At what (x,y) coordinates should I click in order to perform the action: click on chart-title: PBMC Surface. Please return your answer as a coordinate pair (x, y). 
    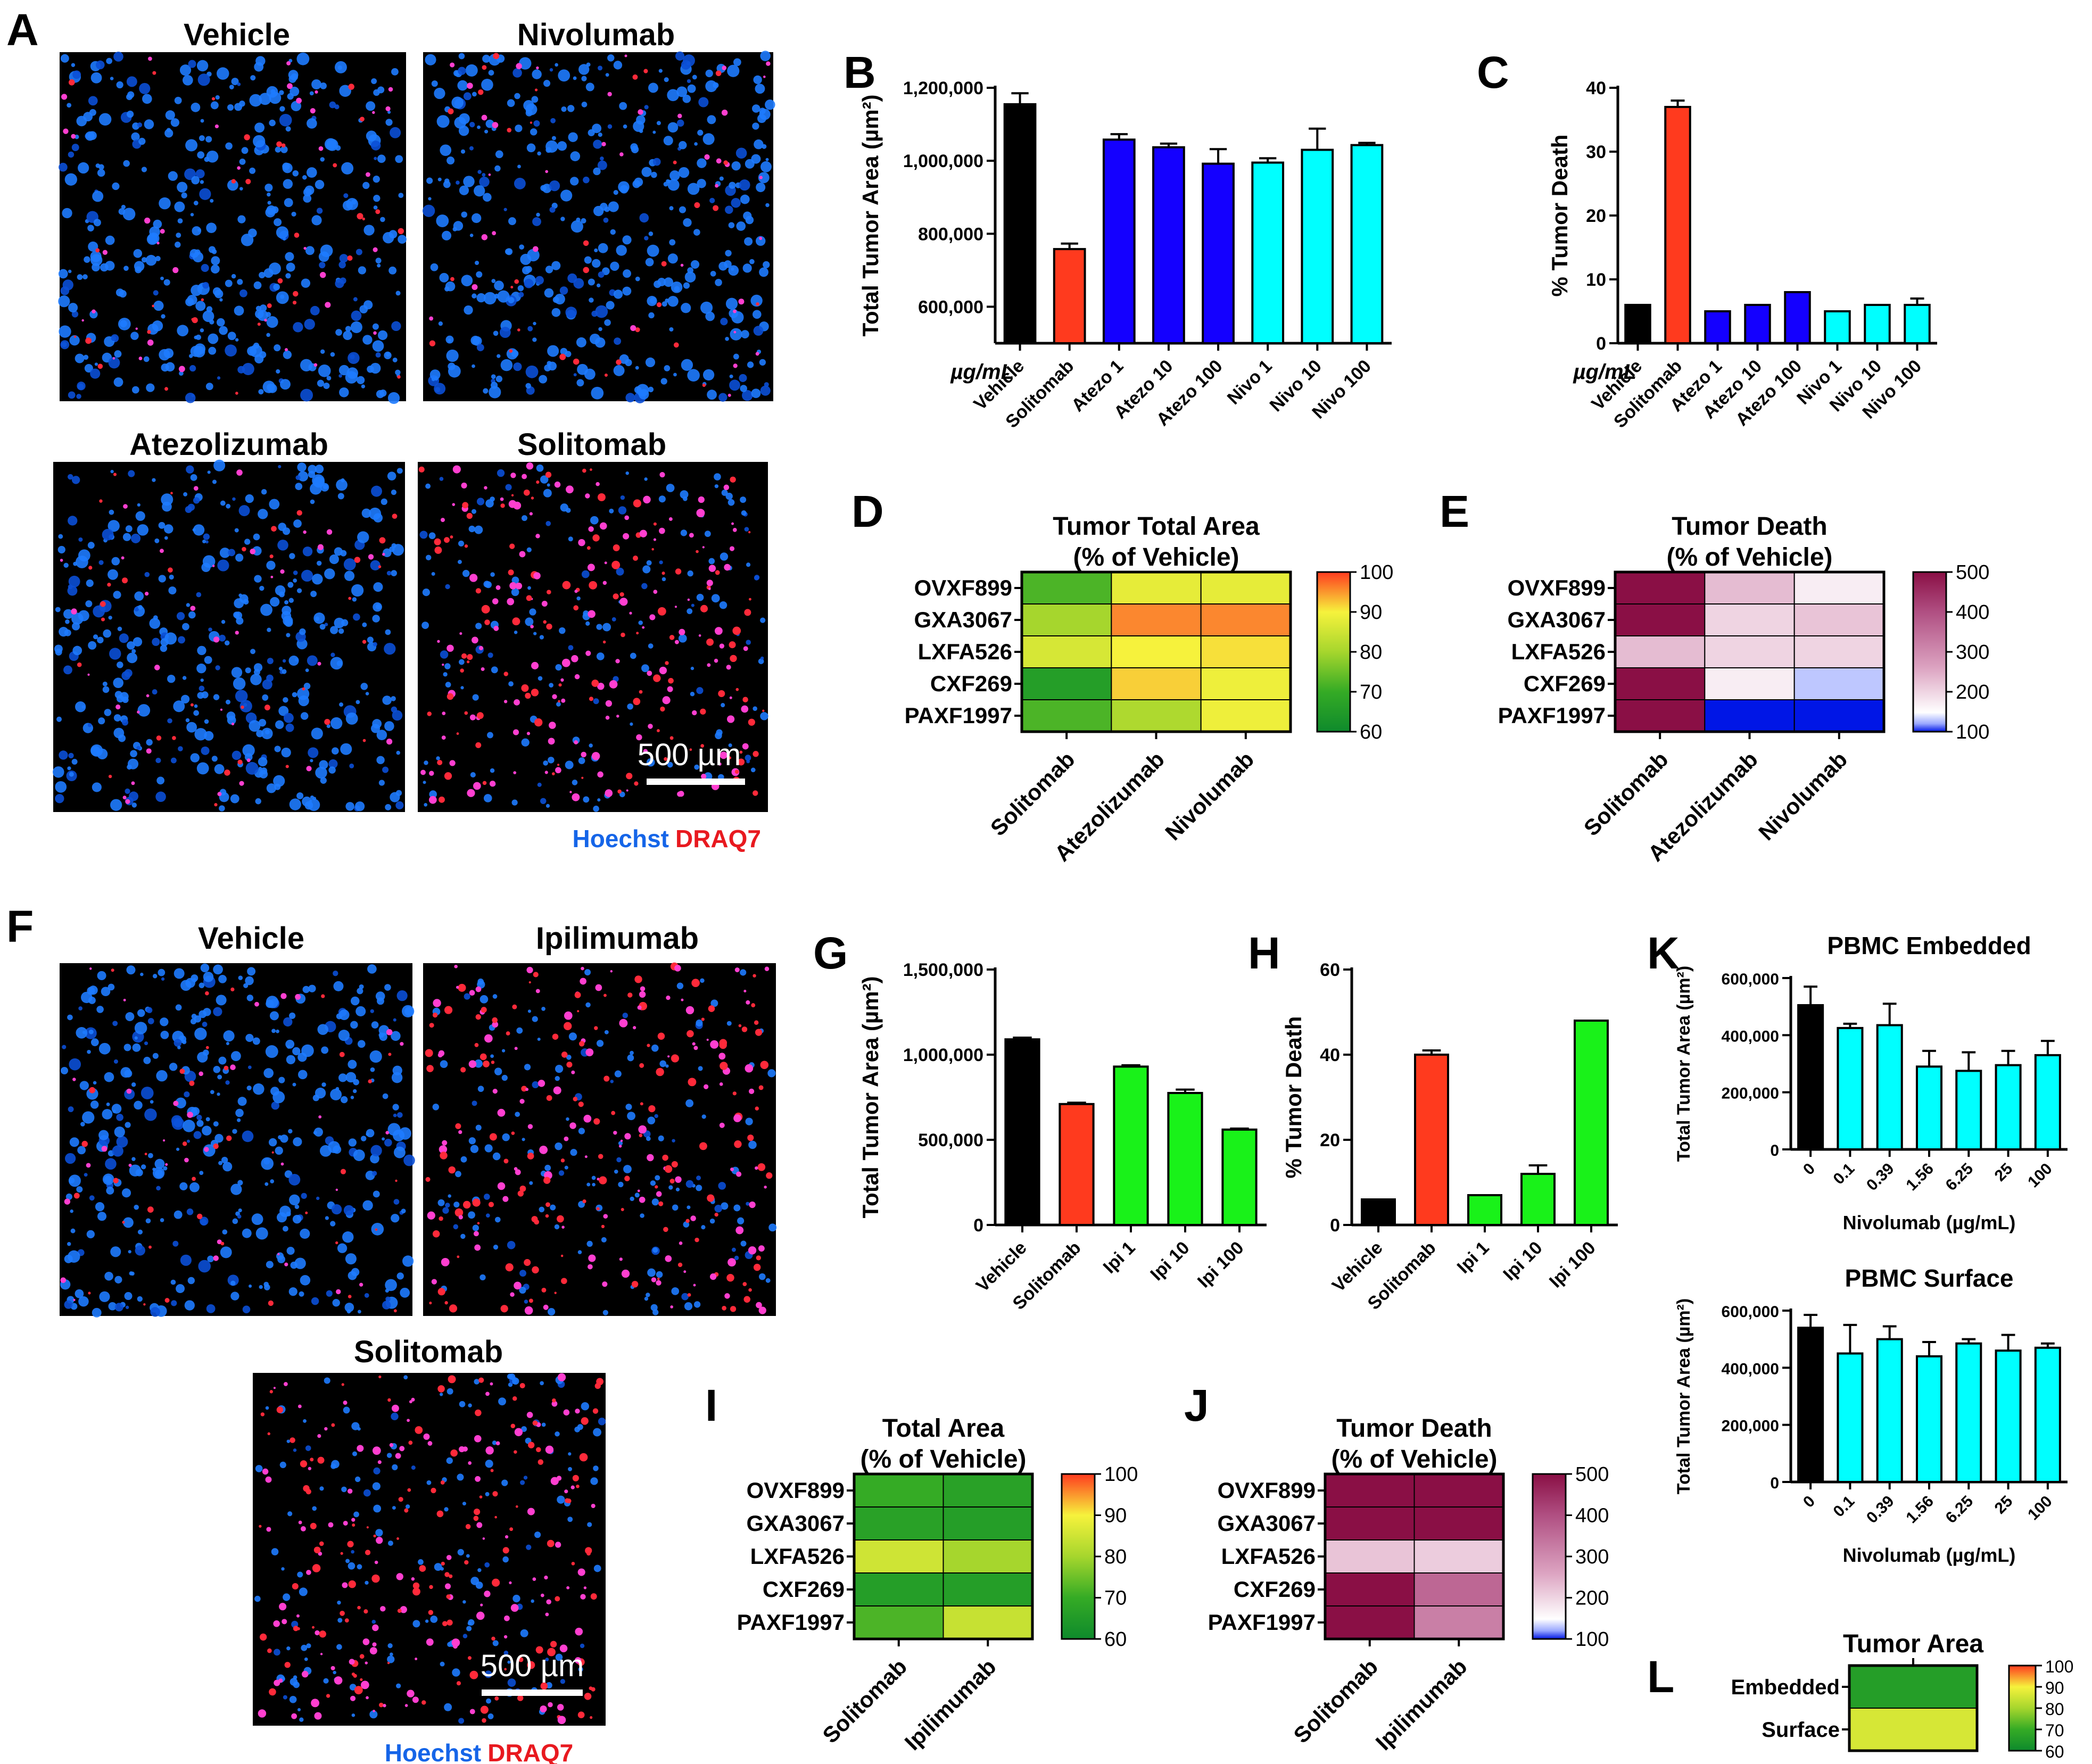
    Looking at the image, I should click on (1929, 1278).